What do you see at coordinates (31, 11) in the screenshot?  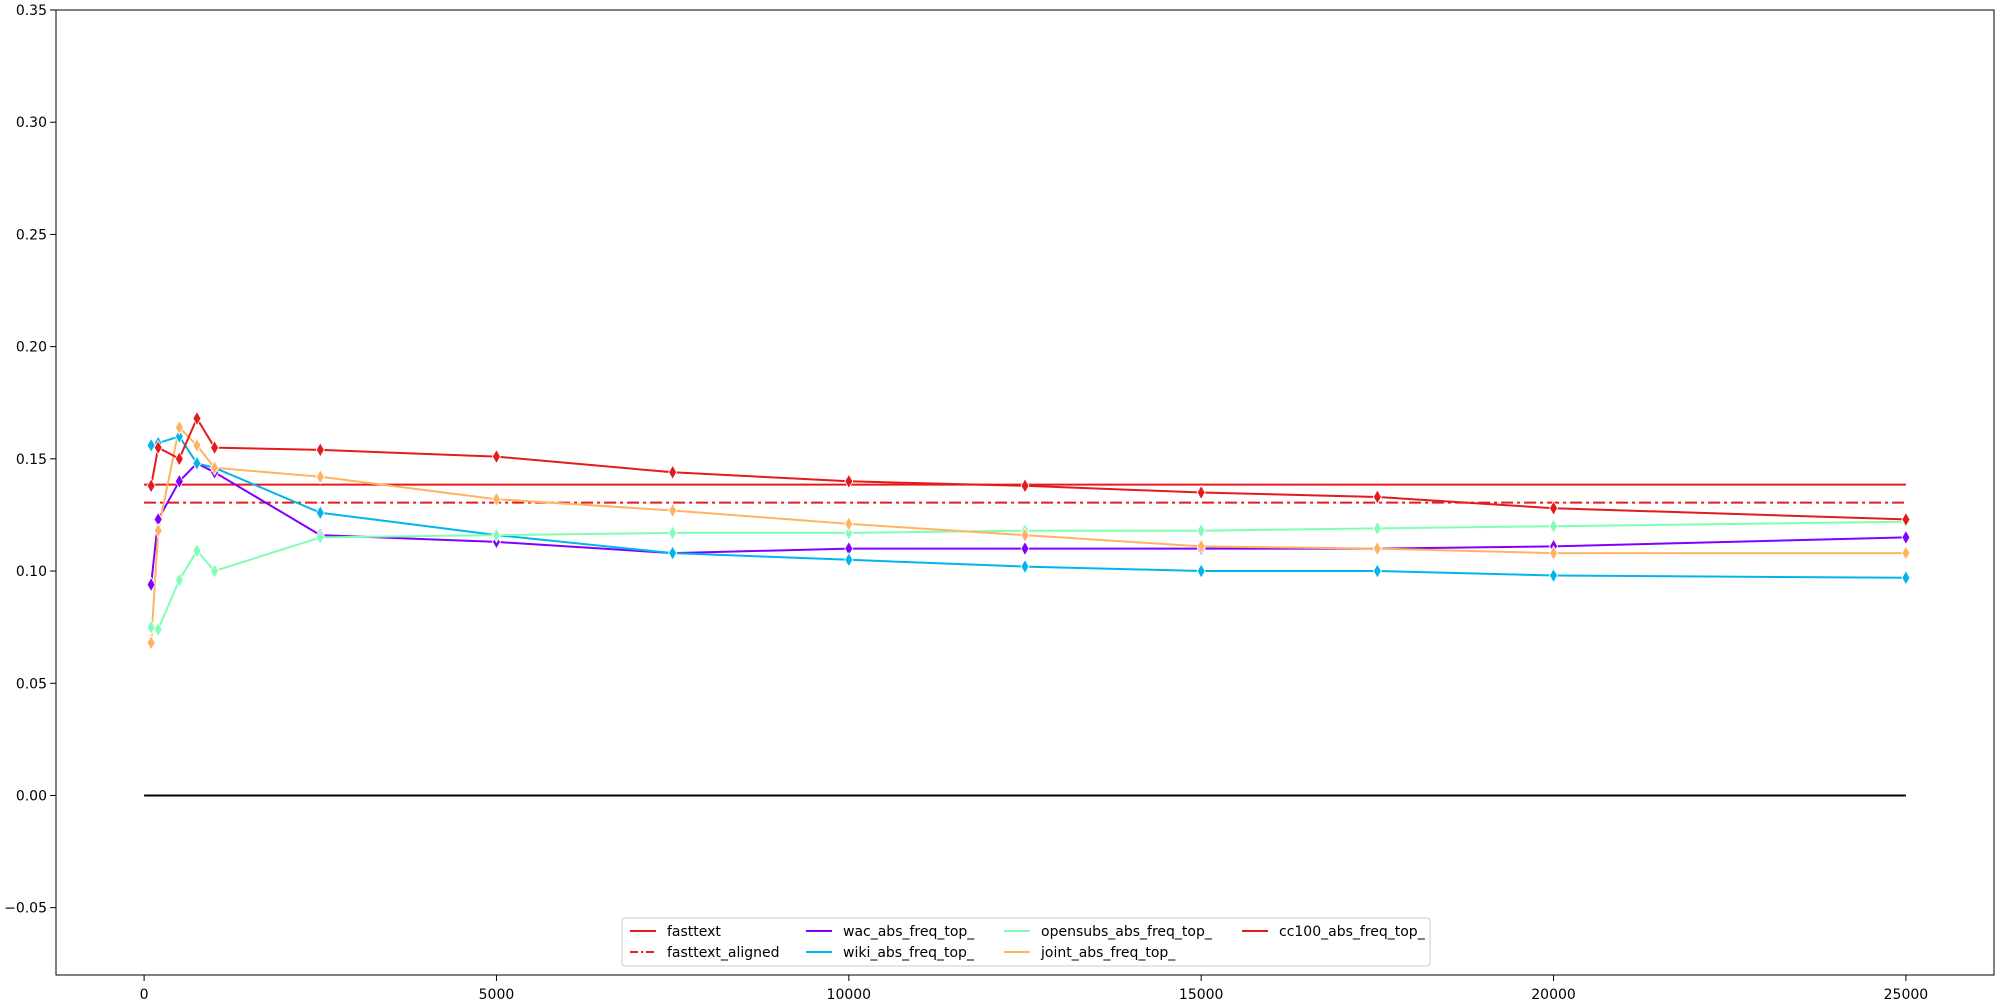 I see `y-tick-label: 0.35` at bounding box center [31, 11].